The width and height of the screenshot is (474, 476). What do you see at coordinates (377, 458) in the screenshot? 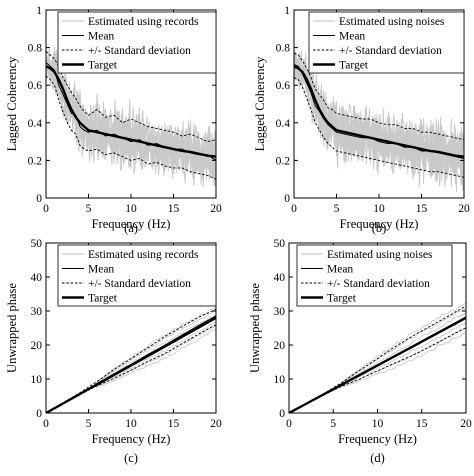
I see `panel-label: (d)` at bounding box center [377, 458].